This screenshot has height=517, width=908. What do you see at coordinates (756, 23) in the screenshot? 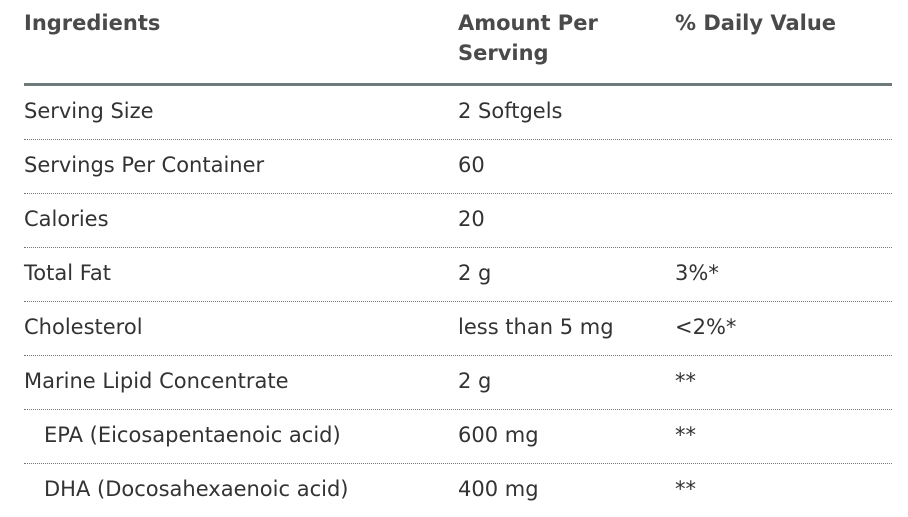
I see `column-header: % Daily Value` at bounding box center [756, 23].